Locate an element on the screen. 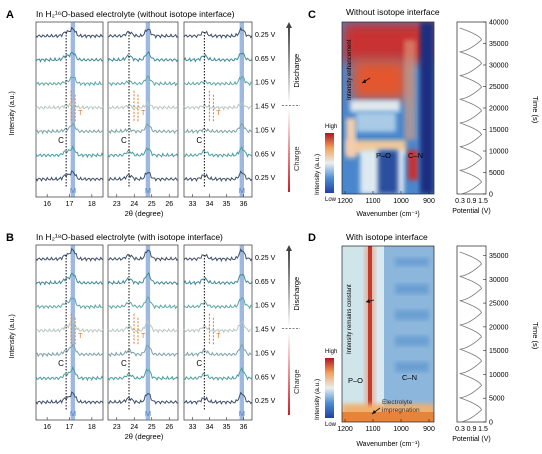  xrd-b-tick-label: 26 is located at coordinates (169, 427).